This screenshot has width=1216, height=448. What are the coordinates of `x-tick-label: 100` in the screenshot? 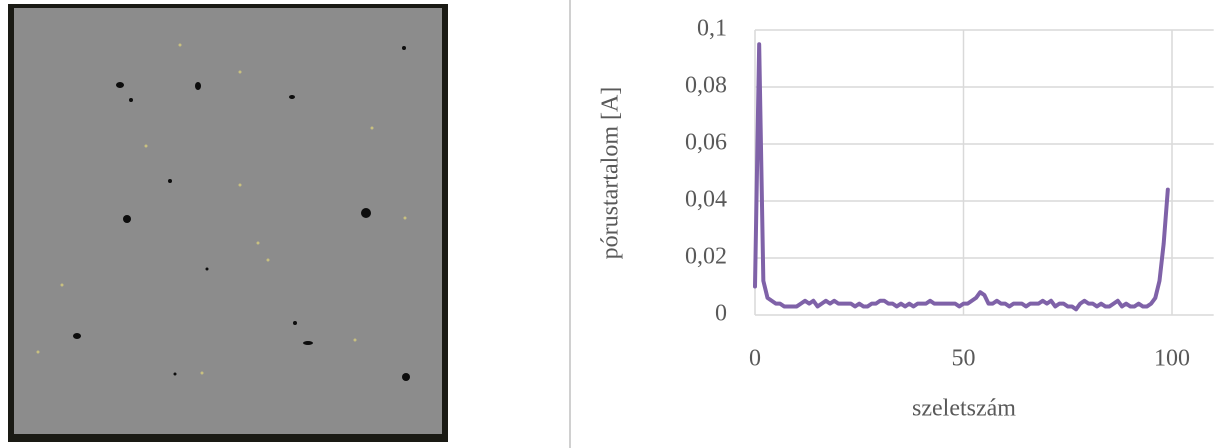 It's located at (1172, 359).